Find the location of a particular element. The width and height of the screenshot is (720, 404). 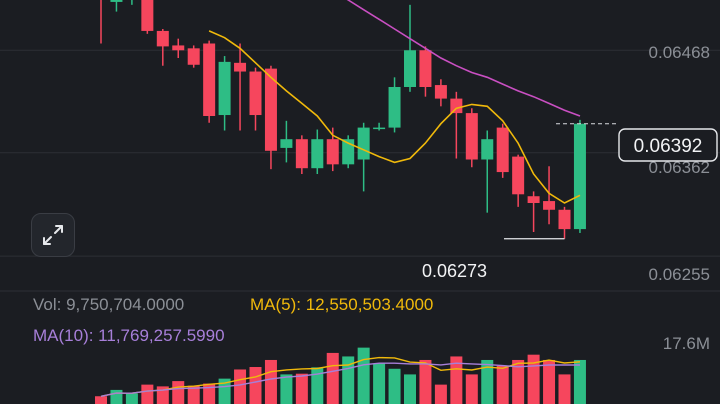

volume-ma10-line is located at coordinates (340, 379).